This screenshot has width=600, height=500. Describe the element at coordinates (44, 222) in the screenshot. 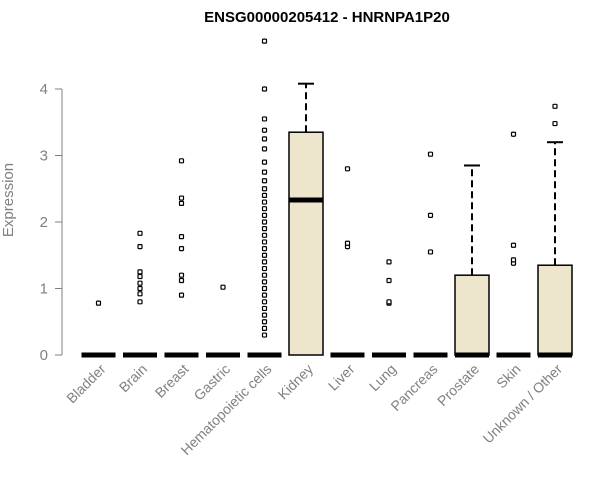

I see `y-tick-label-2: 2` at that location.